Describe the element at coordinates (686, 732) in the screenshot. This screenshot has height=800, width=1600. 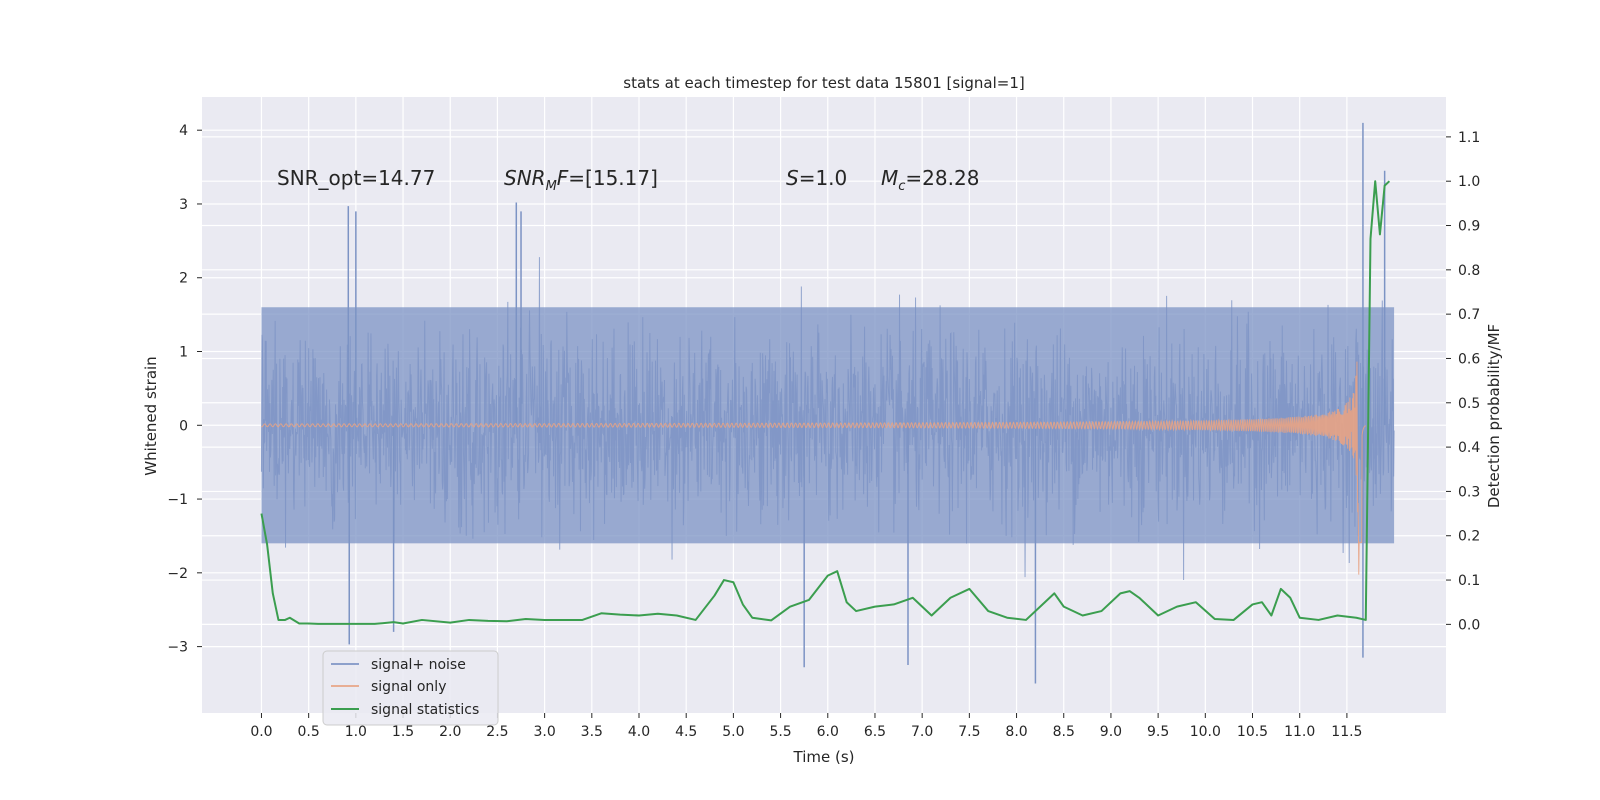
I see `x-tick-label-9: 4.5` at that location.